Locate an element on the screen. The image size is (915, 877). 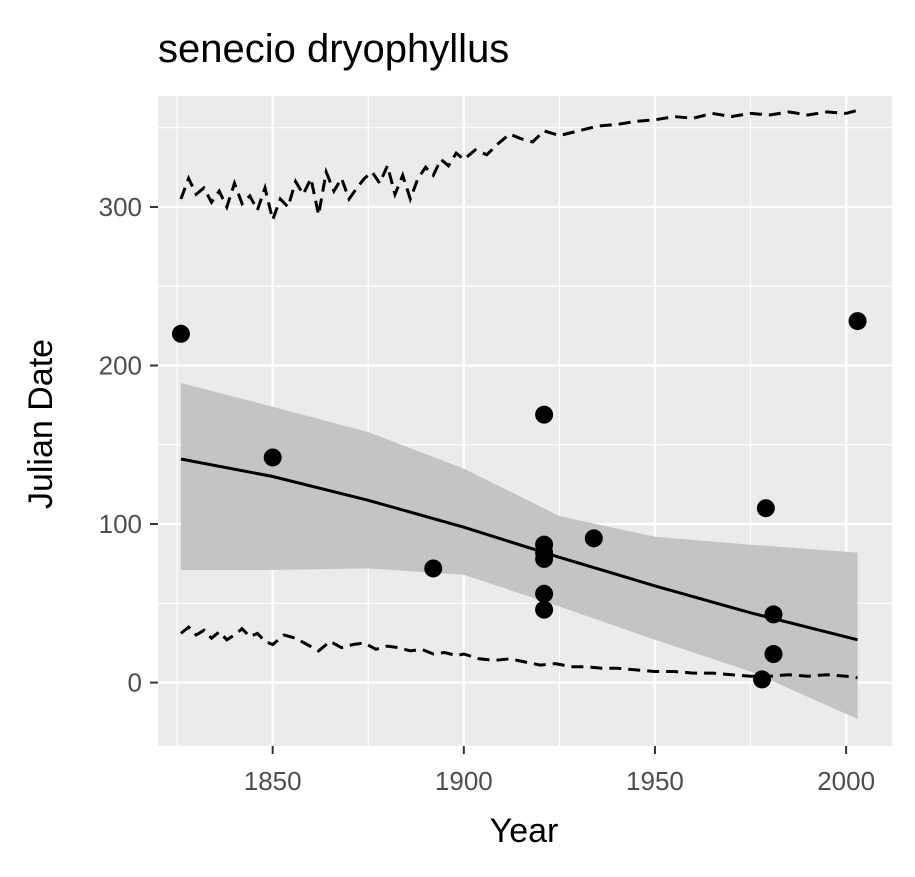
x-axis-ticks: 1850 1900 1950 2000 is located at coordinates (559, 771).